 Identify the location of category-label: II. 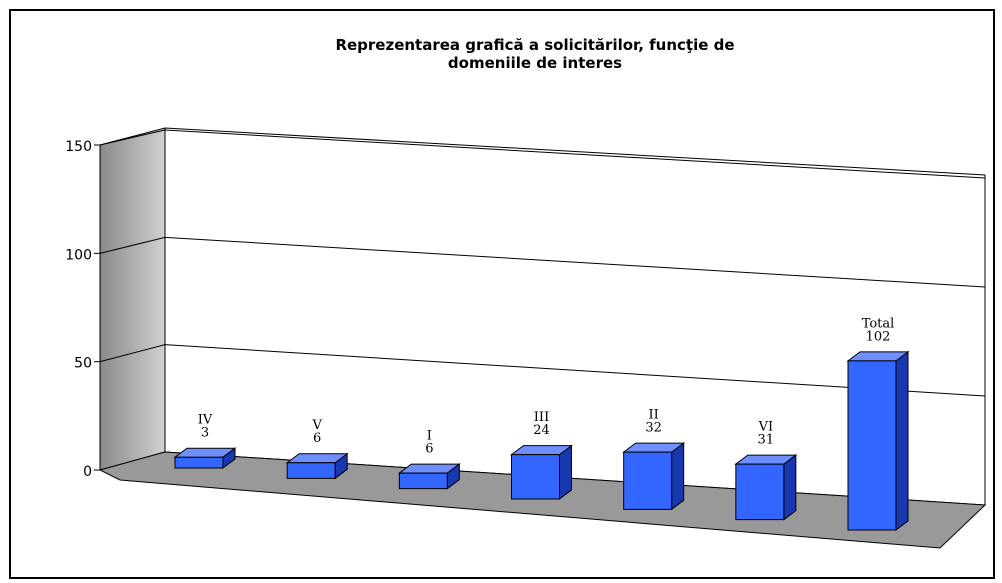
(654, 415).